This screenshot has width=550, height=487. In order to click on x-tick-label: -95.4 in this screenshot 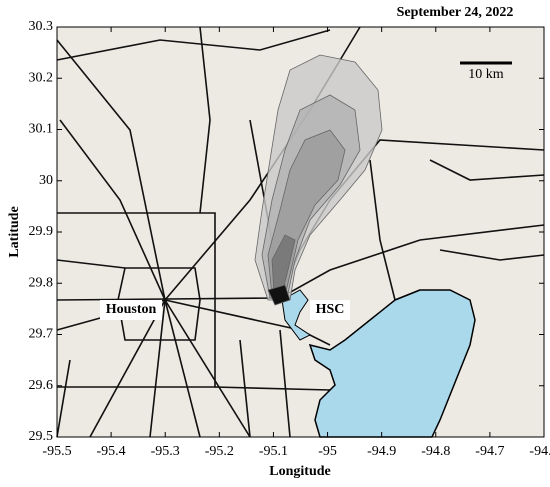, I will do `click(111, 451)`.